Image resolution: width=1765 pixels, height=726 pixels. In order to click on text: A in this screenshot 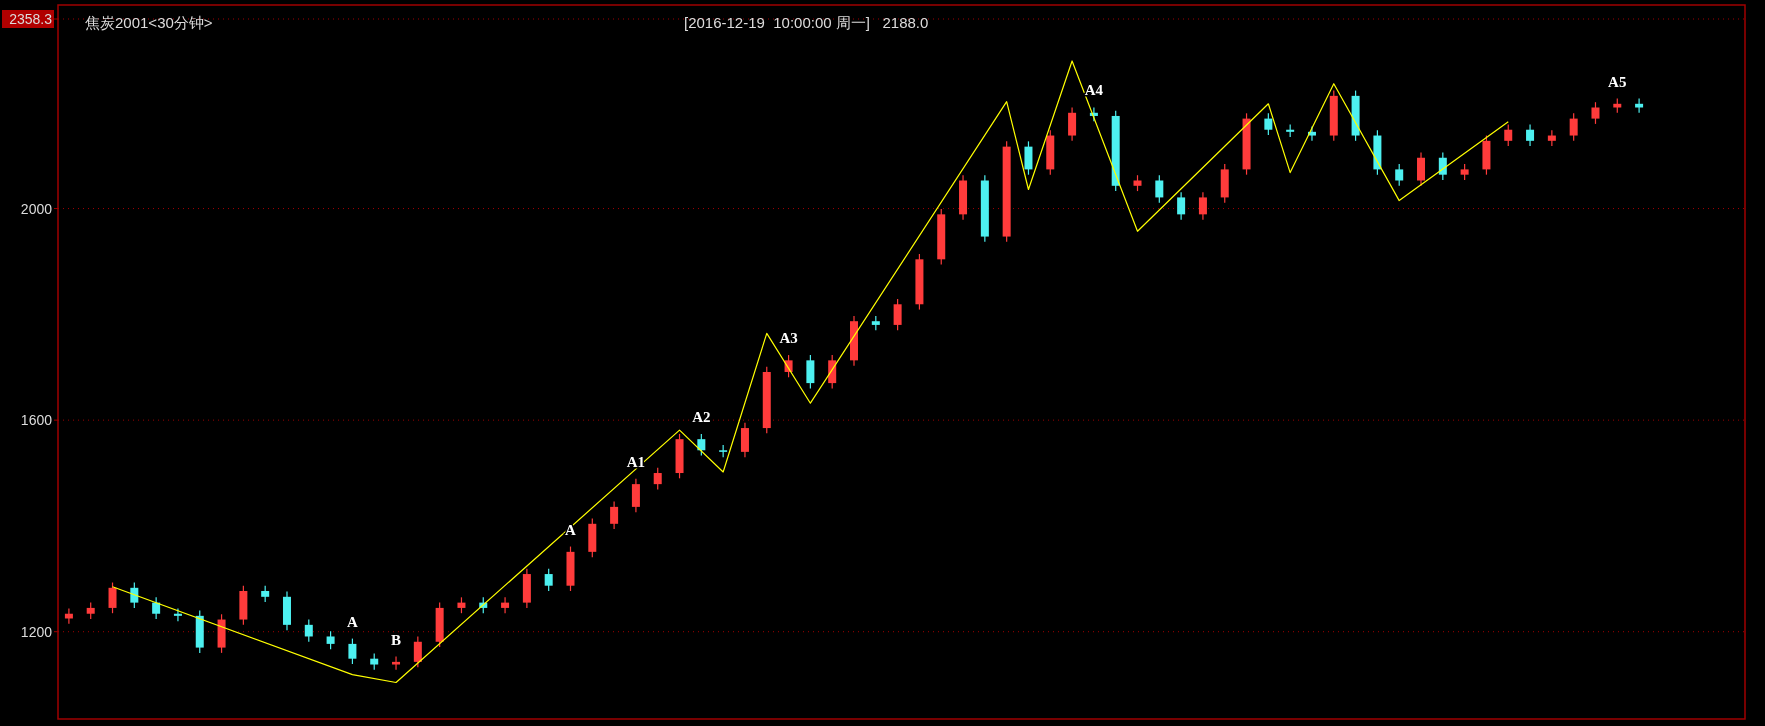, I will do `click(352, 621)`.